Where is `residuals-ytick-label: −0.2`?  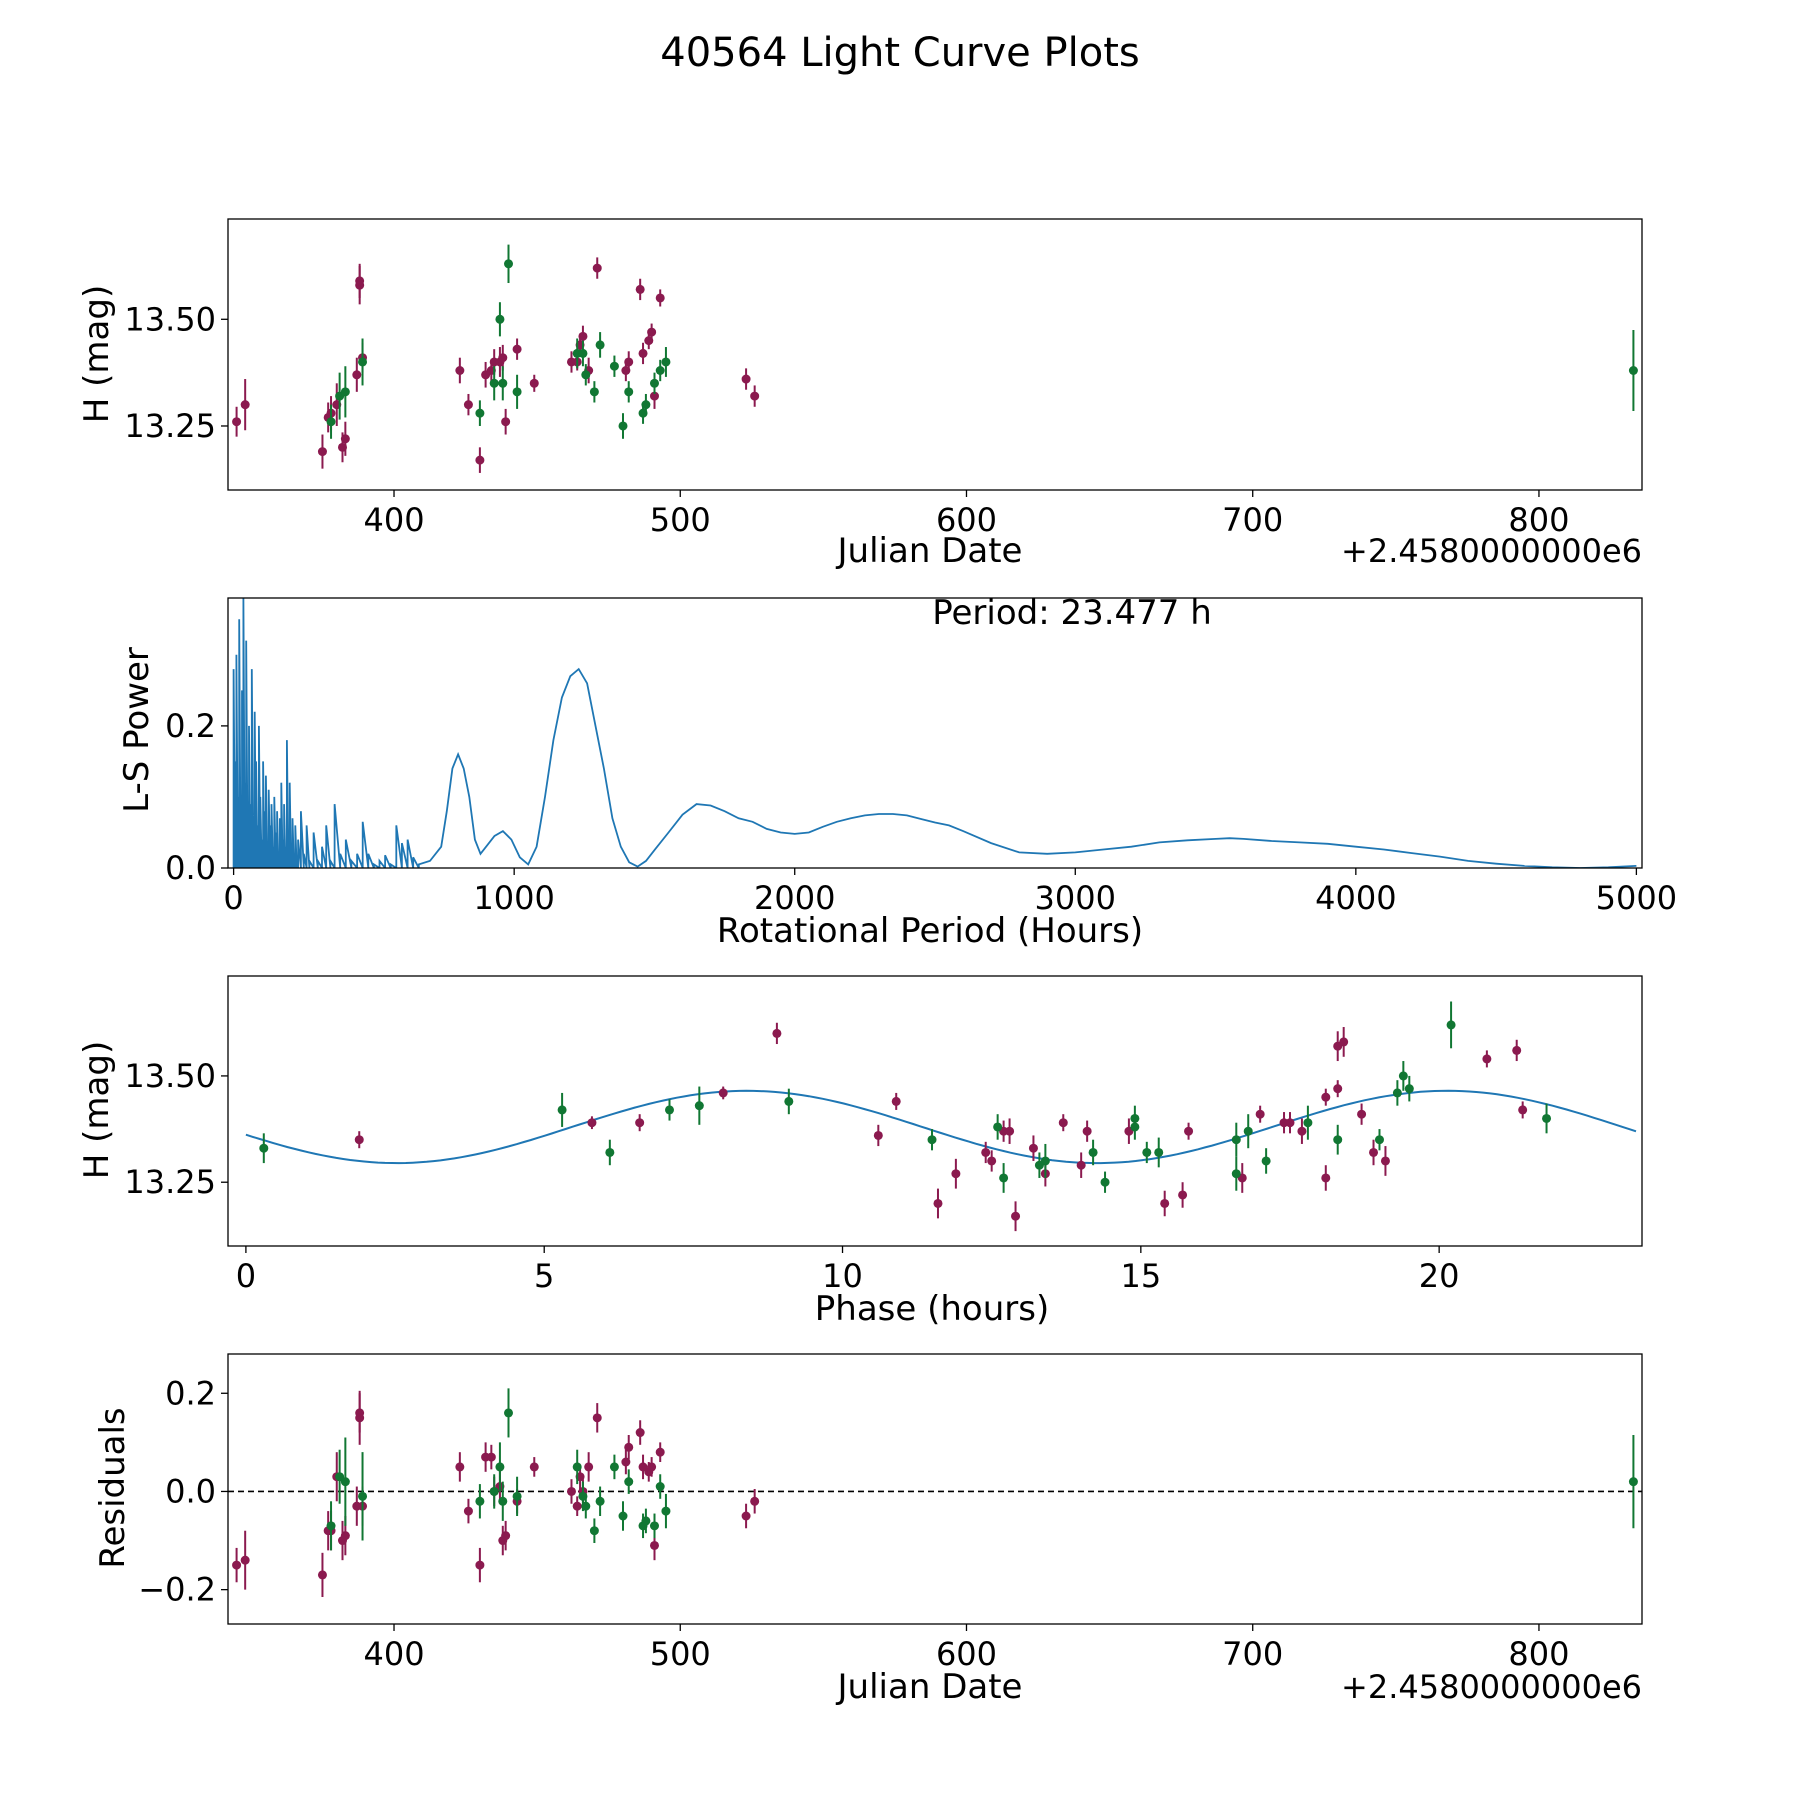
residuals-ytick-label: −0.2 is located at coordinates (177, 1590).